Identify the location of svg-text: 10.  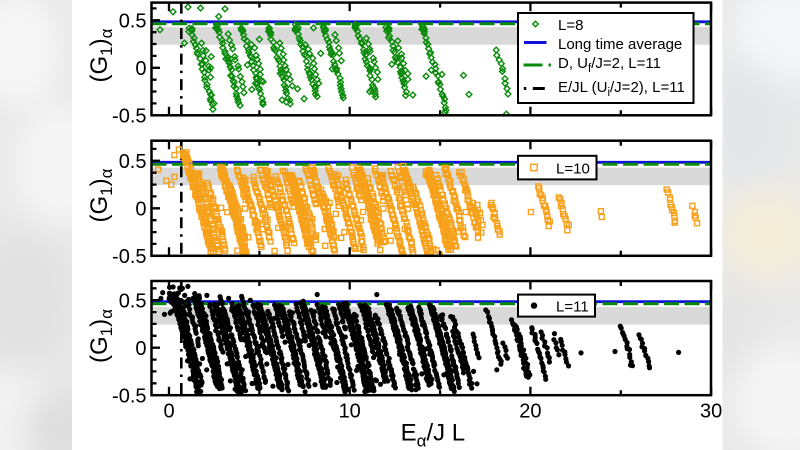
(350, 412).